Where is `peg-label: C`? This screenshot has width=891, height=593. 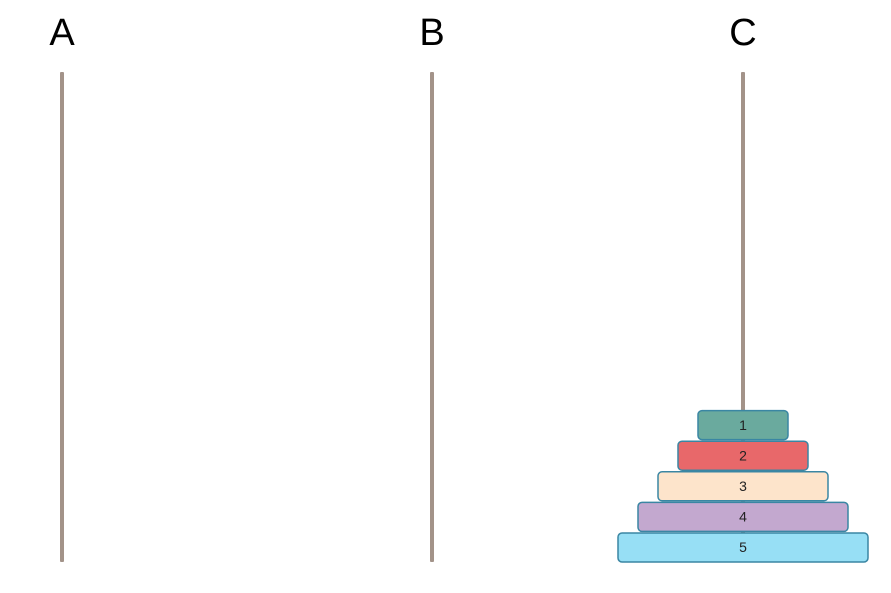 peg-label: C is located at coordinates (742, 33).